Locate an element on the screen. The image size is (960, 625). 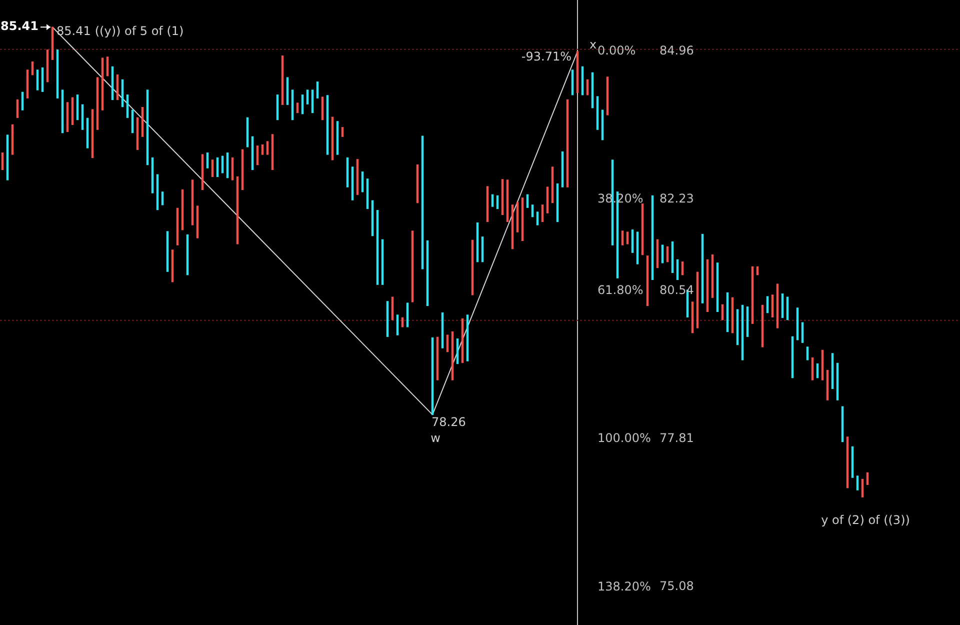
y2-tick-label: 61.80% is located at coordinates (621, 290).